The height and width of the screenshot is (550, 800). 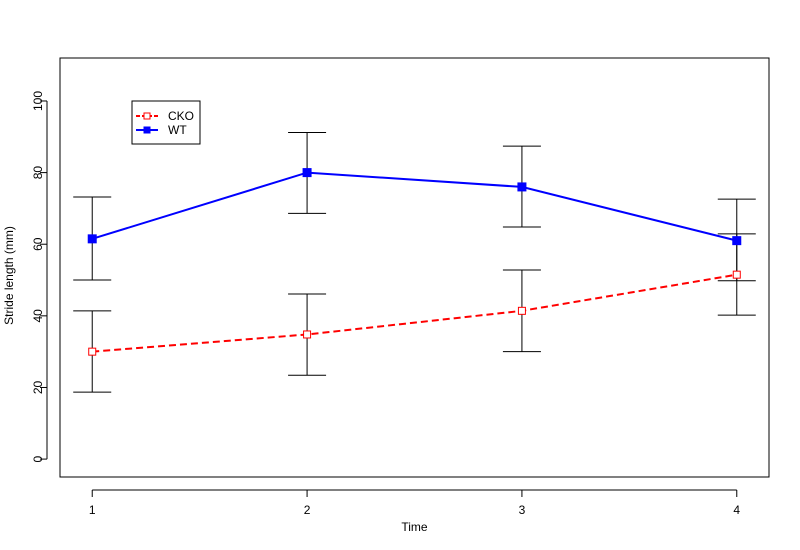 What do you see at coordinates (38, 316) in the screenshot?
I see `y-tick-label-40: 40` at bounding box center [38, 316].